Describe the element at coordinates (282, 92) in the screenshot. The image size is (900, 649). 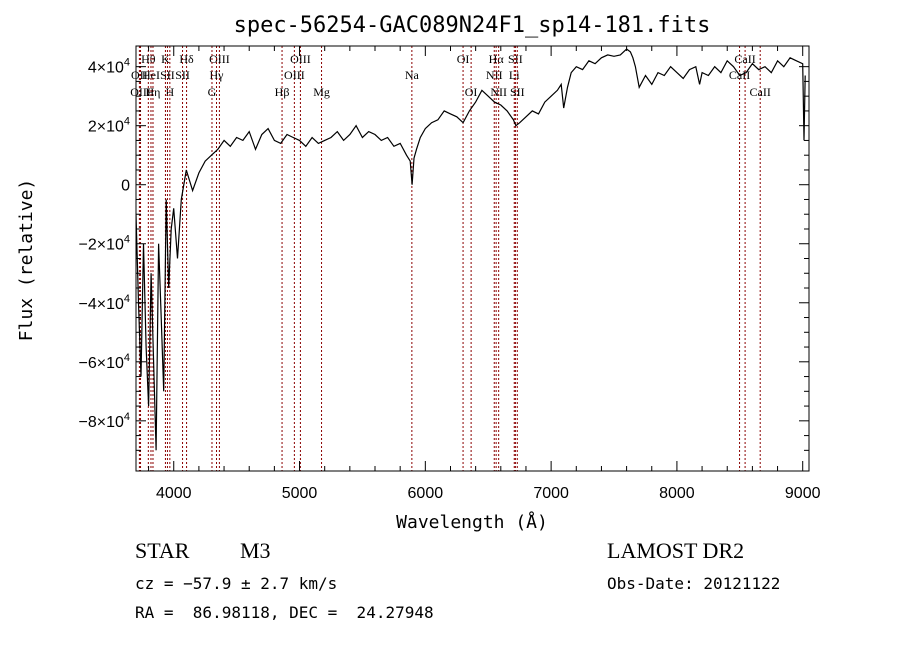
I see `marker-label: Hβ` at that location.